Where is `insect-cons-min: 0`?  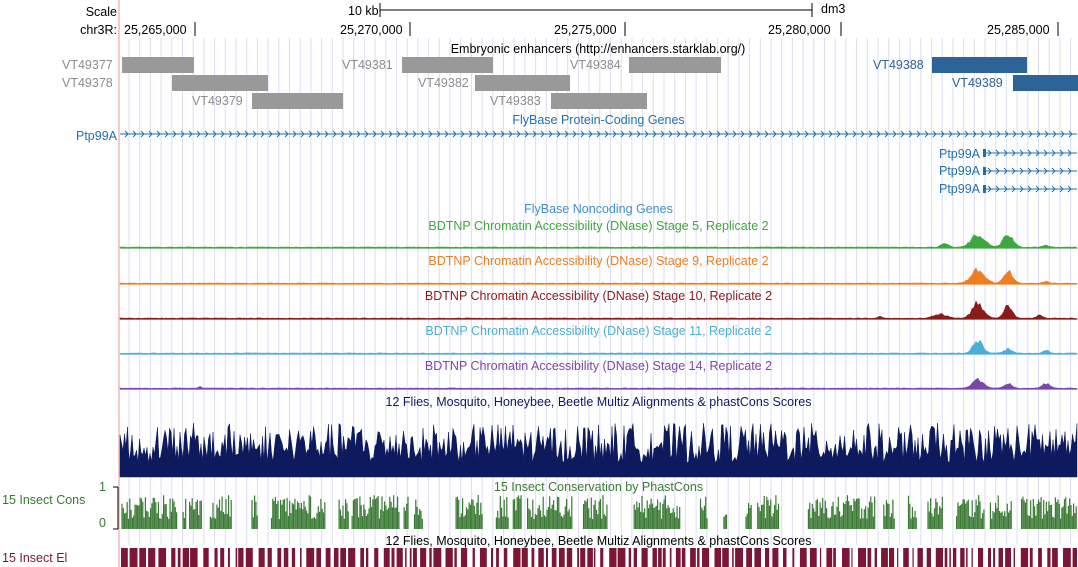
insect-cons-min: 0 is located at coordinates (102, 523).